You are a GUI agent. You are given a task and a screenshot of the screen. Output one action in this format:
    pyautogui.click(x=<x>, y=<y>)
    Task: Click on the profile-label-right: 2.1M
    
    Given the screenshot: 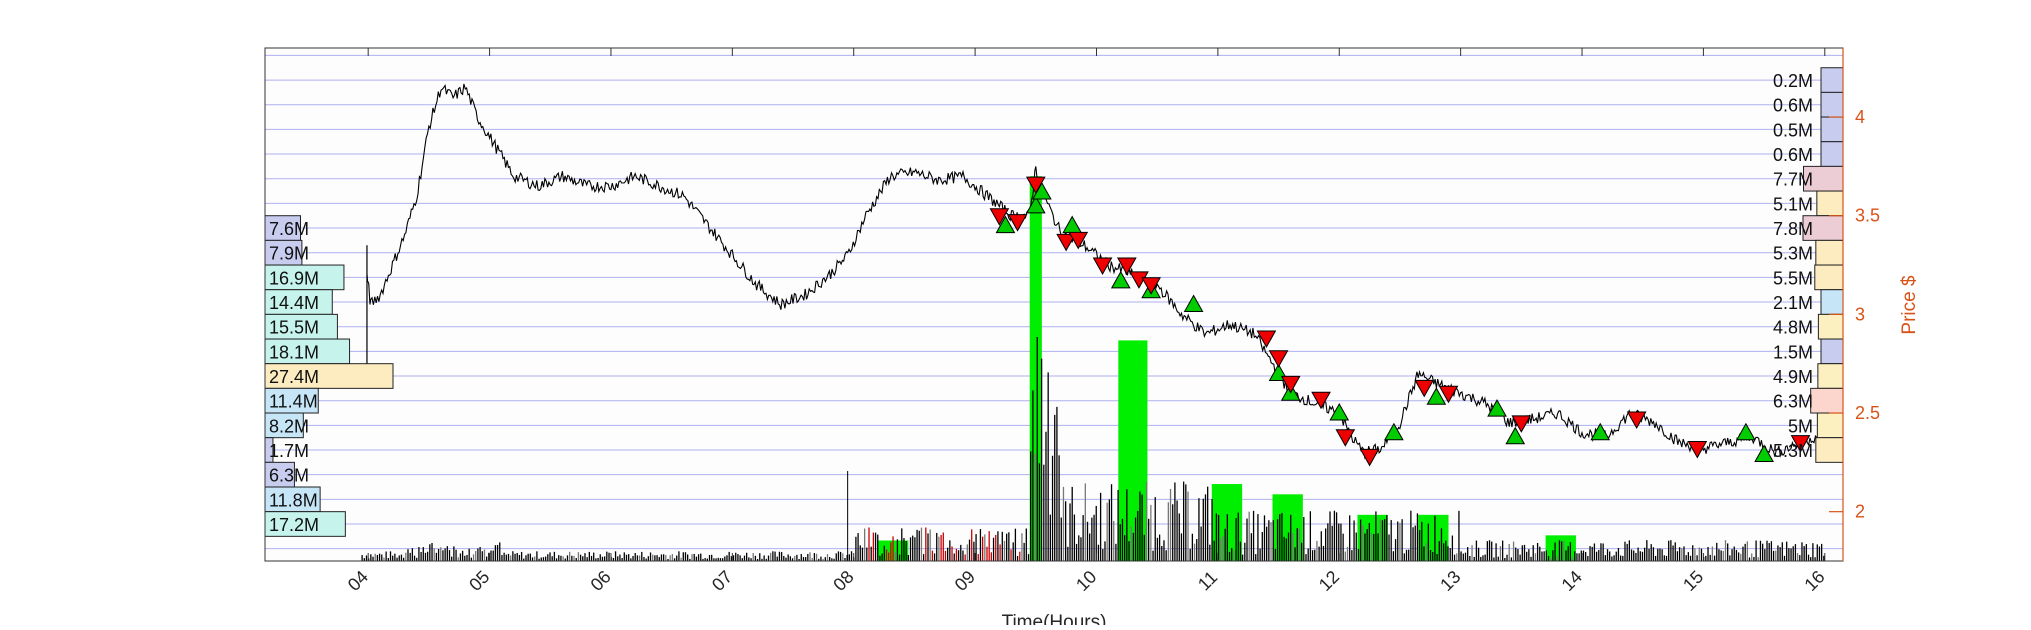 What is the action you would take?
    pyautogui.click(x=1793, y=303)
    